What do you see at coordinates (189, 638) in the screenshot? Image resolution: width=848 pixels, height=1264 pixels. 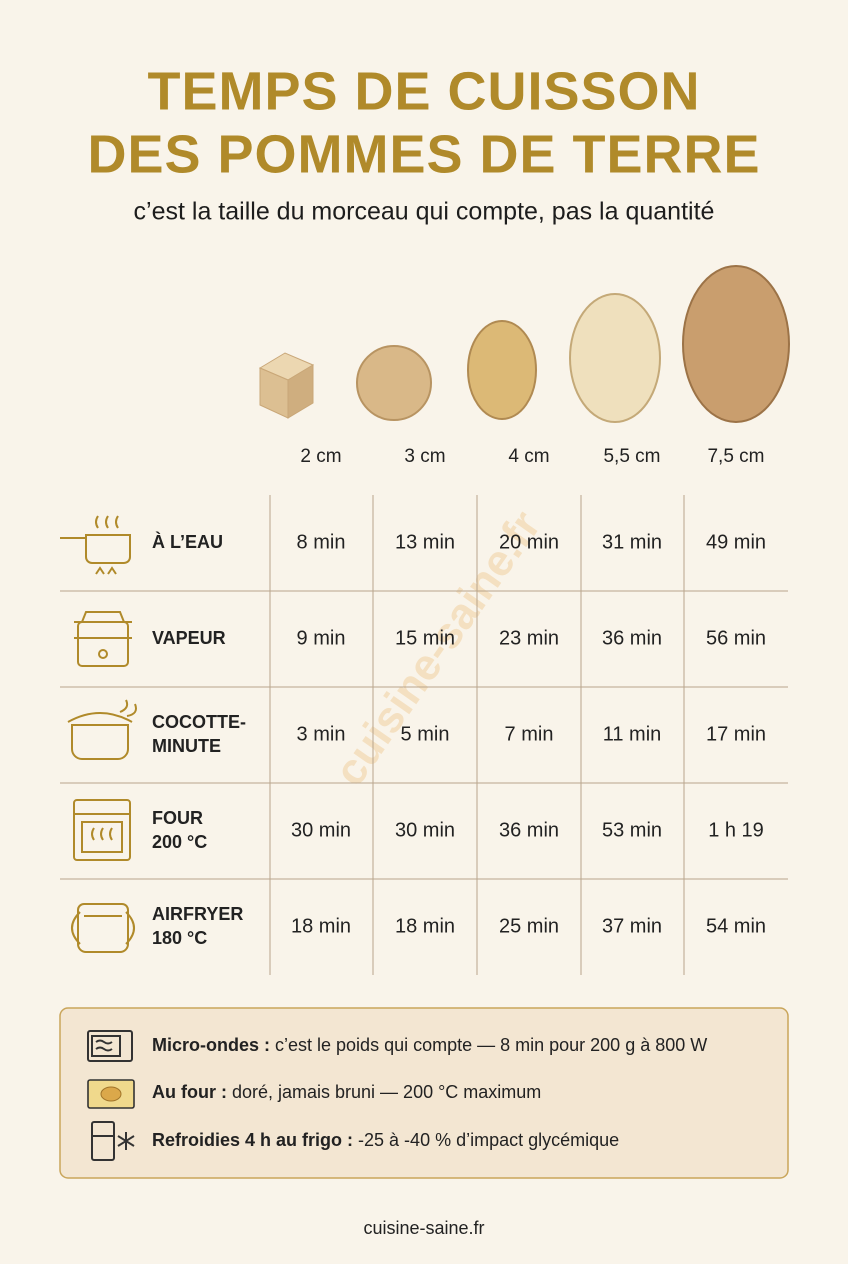 I see `method-label: VAPEUR` at bounding box center [189, 638].